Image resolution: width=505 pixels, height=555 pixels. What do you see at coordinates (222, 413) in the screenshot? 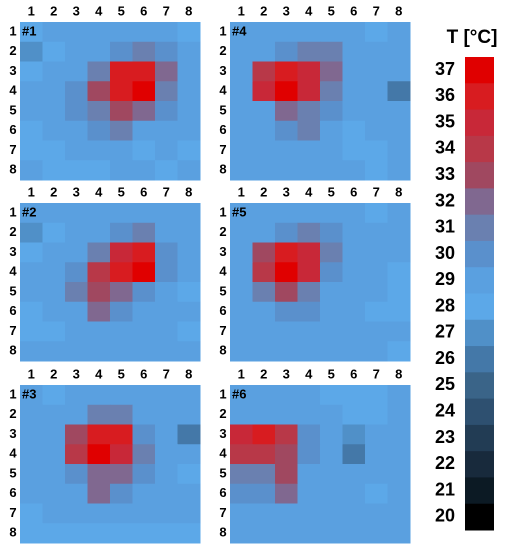
I see `y-tick-label: 2` at bounding box center [222, 413].